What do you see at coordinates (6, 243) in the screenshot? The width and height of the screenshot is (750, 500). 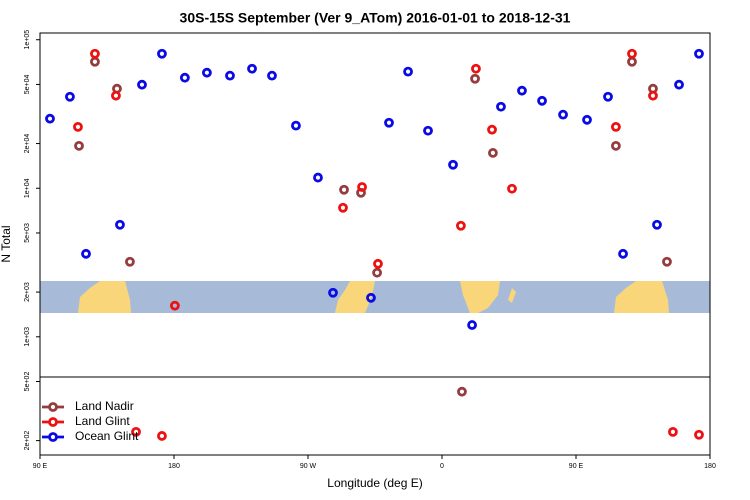 I see `y-axis-label: N Total` at bounding box center [6, 243].